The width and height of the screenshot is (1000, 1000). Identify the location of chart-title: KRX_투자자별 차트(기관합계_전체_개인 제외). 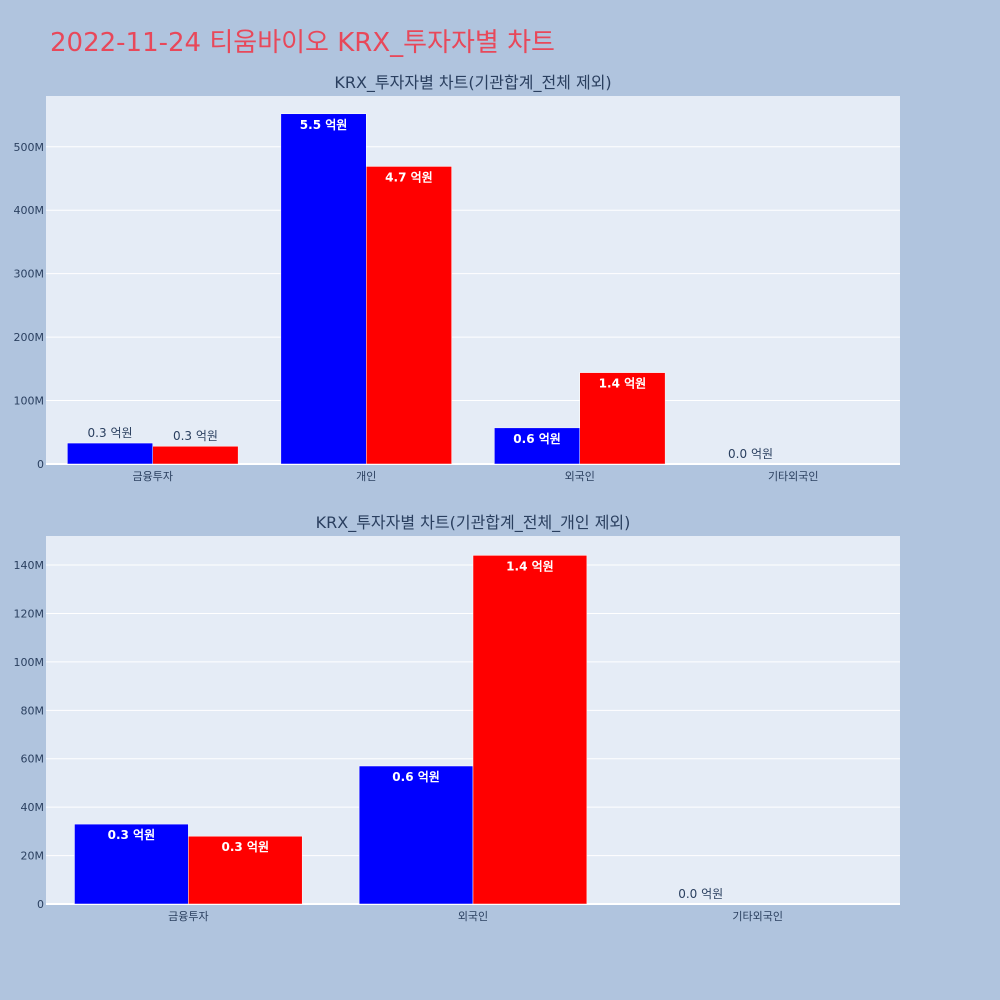
(473, 523).